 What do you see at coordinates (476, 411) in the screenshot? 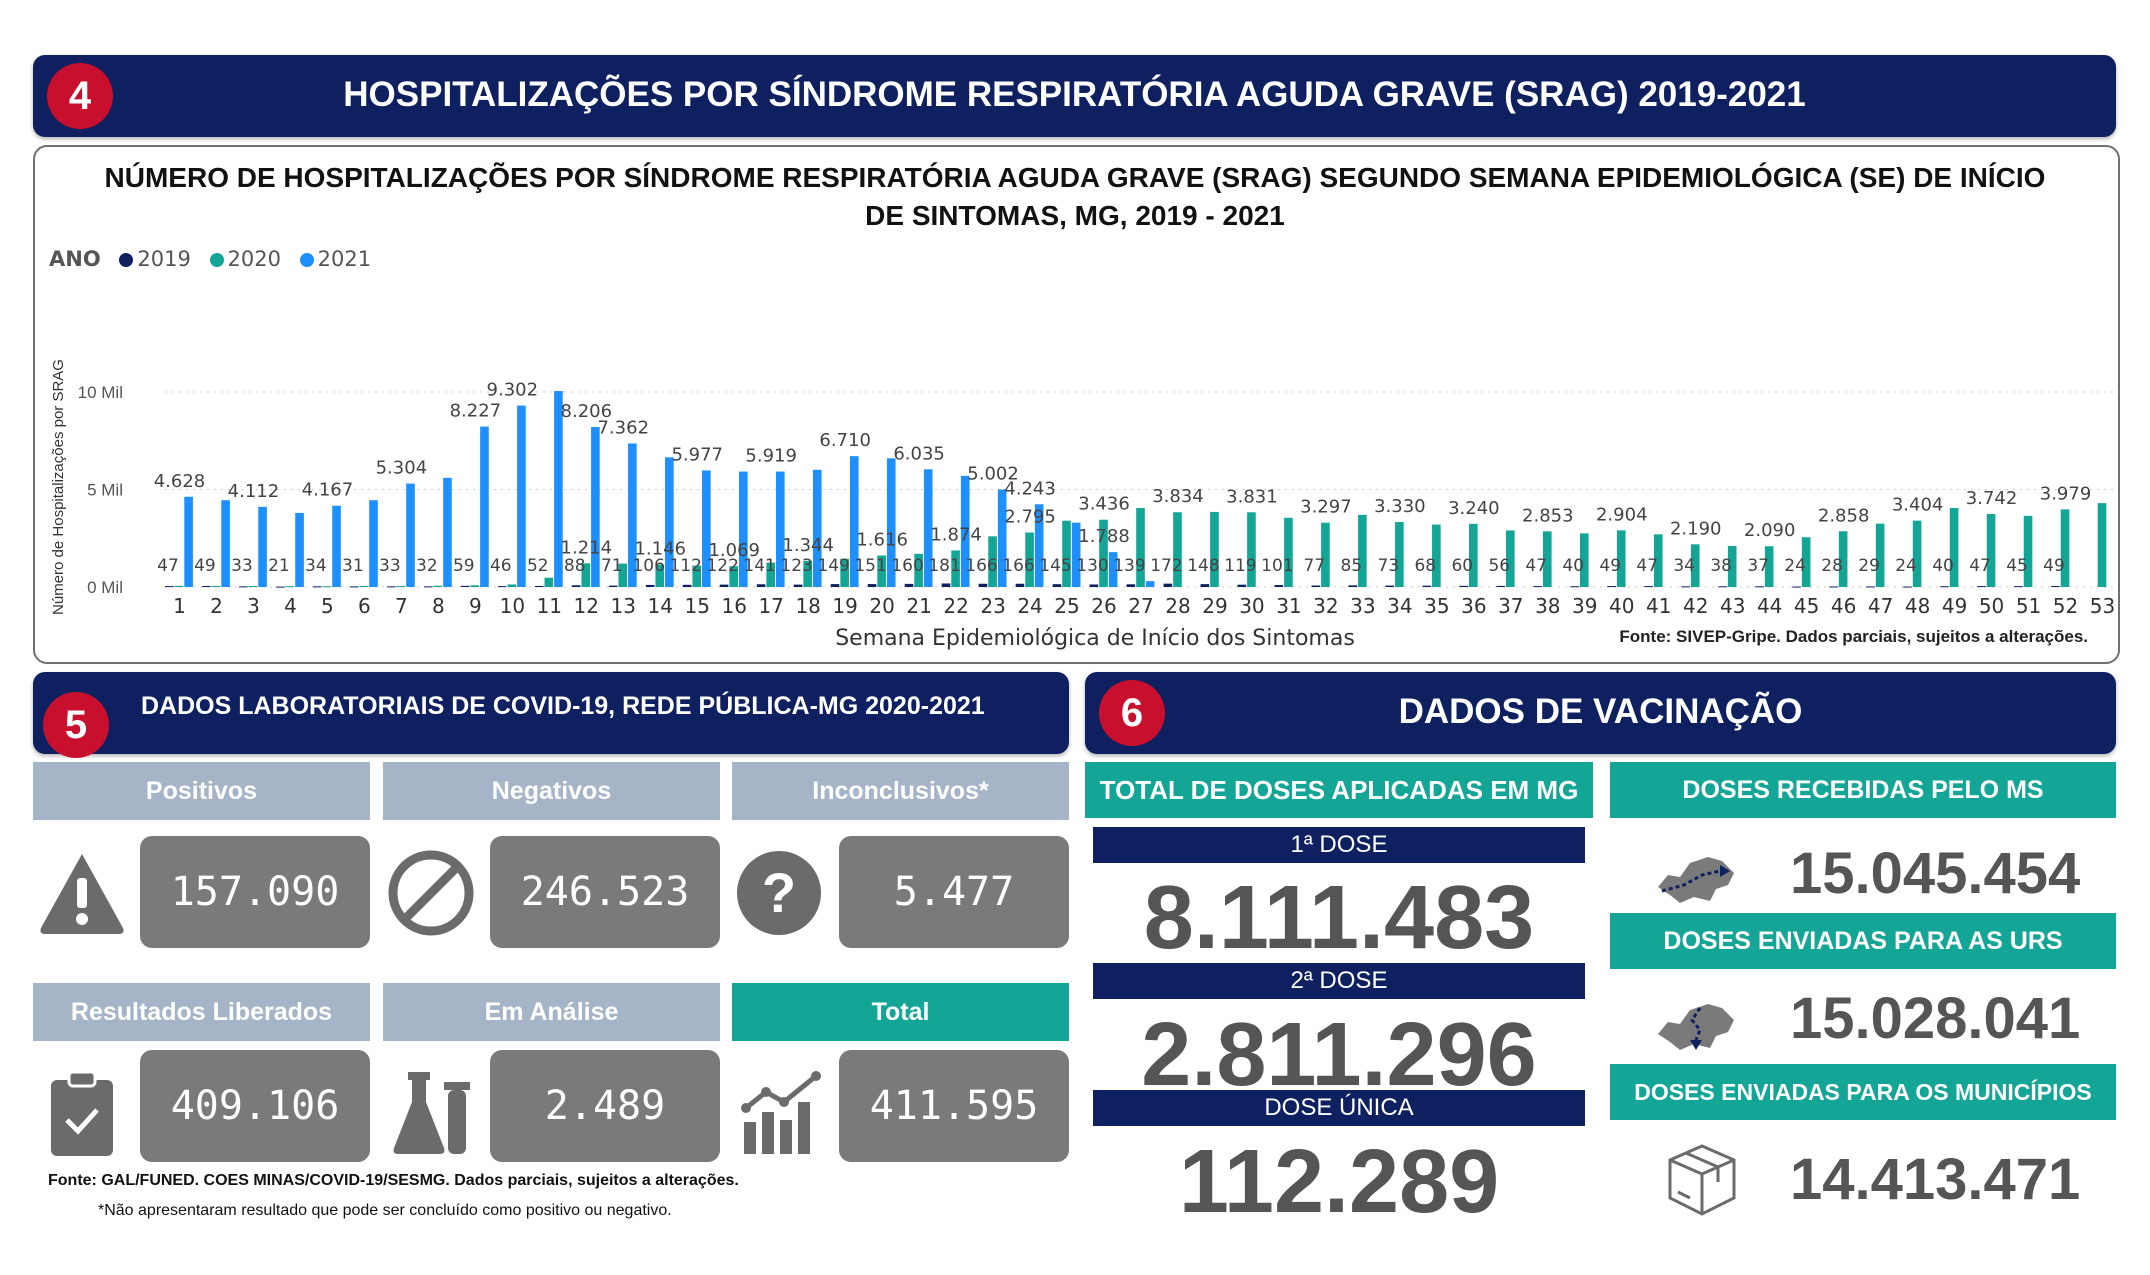
I see `data-label-2021: 8.227` at bounding box center [476, 411].